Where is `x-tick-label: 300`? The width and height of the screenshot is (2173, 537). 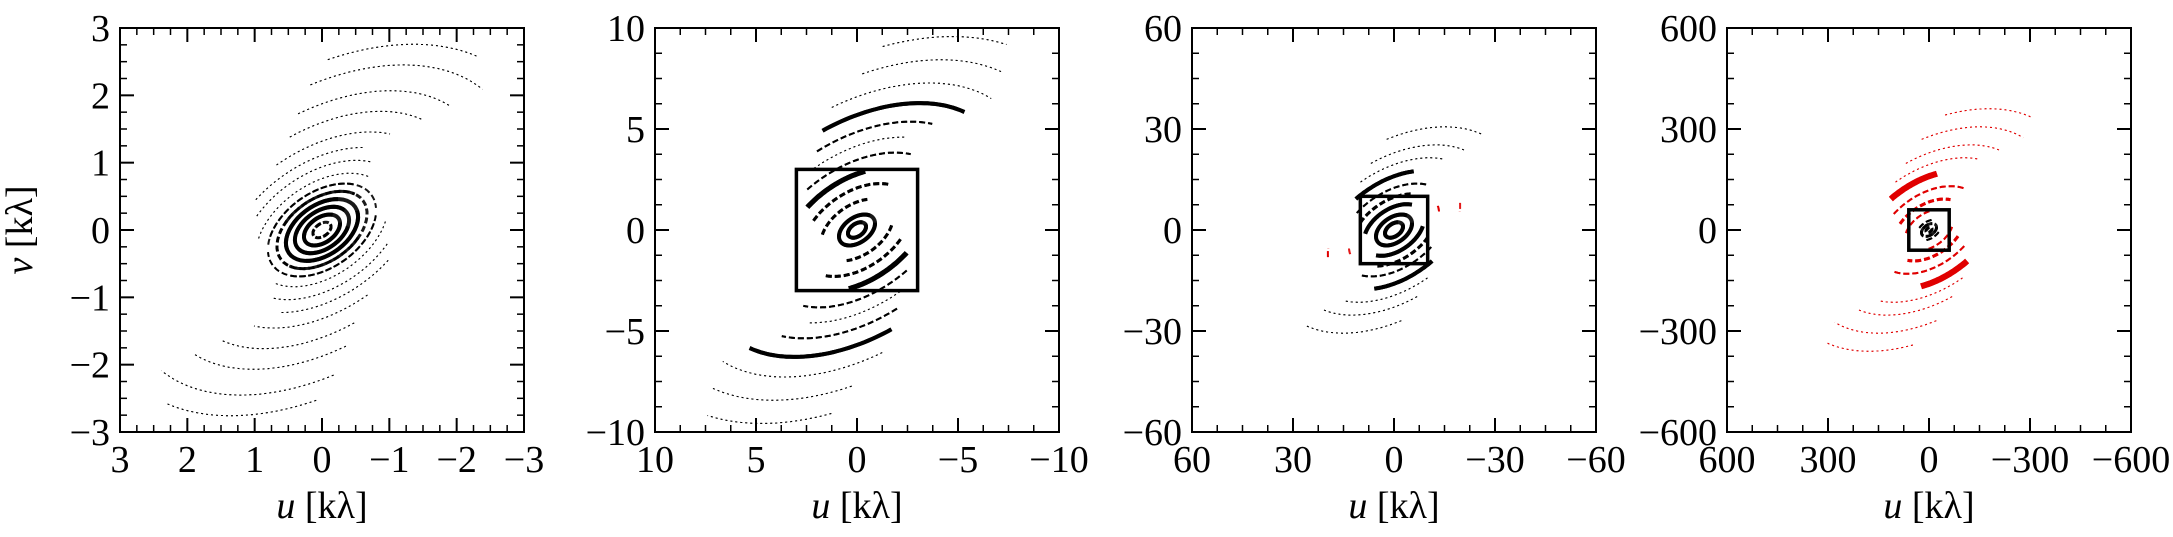 x-tick-label: 300 is located at coordinates (1828, 460).